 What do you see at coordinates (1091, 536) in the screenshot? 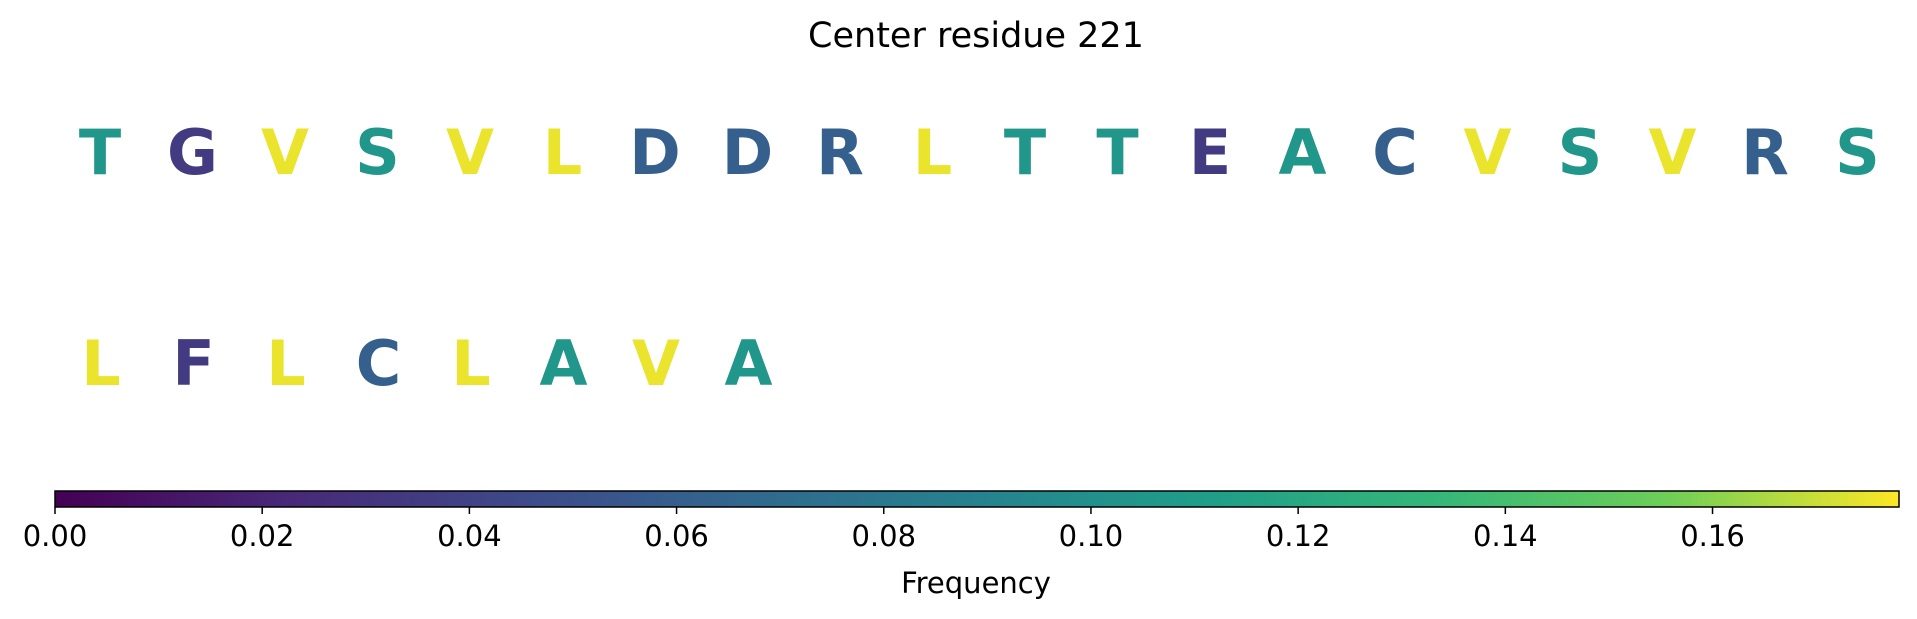
I see `colorbar-tick-label: 0.10` at bounding box center [1091, 536].